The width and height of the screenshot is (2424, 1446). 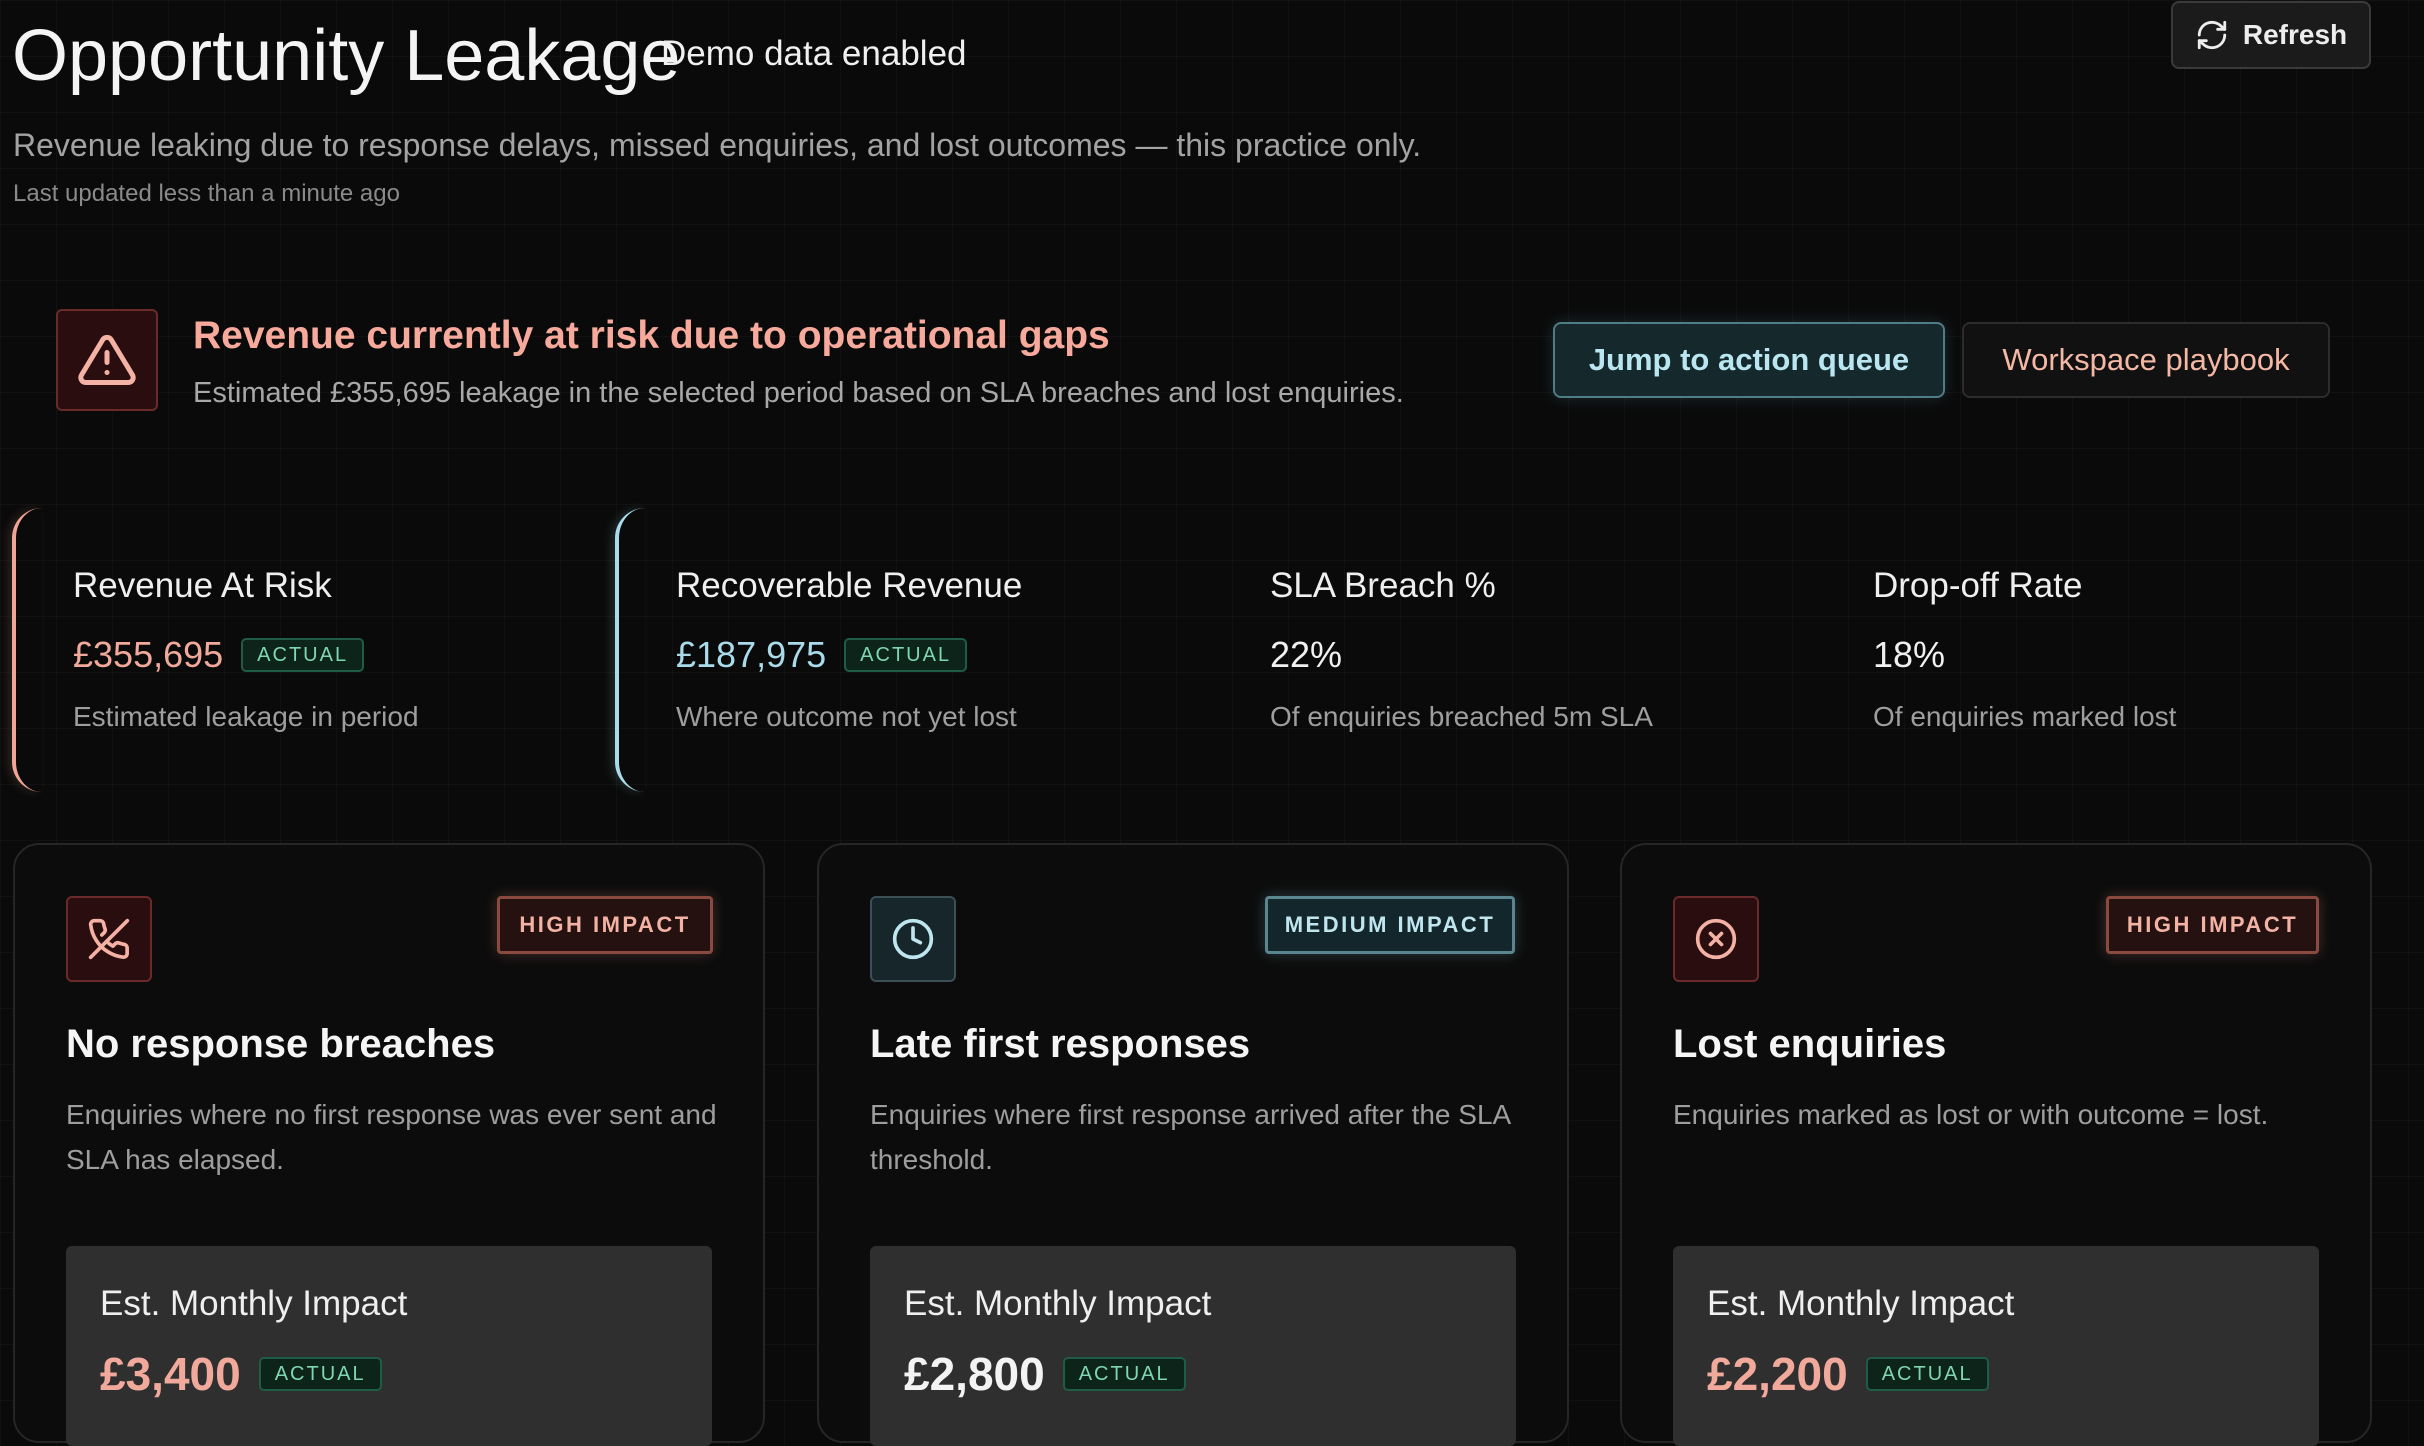 What do you see at coordinates (246, 716) in the screenshot?
I see `kpi-caption-revenue-at-risk: Estimated leakage in period` at bounding box center [246, 716].